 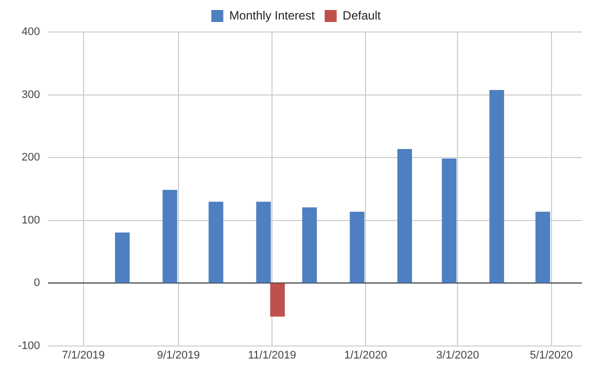 I want to click on y-tick-label: -100, so click(x=29, y=346).